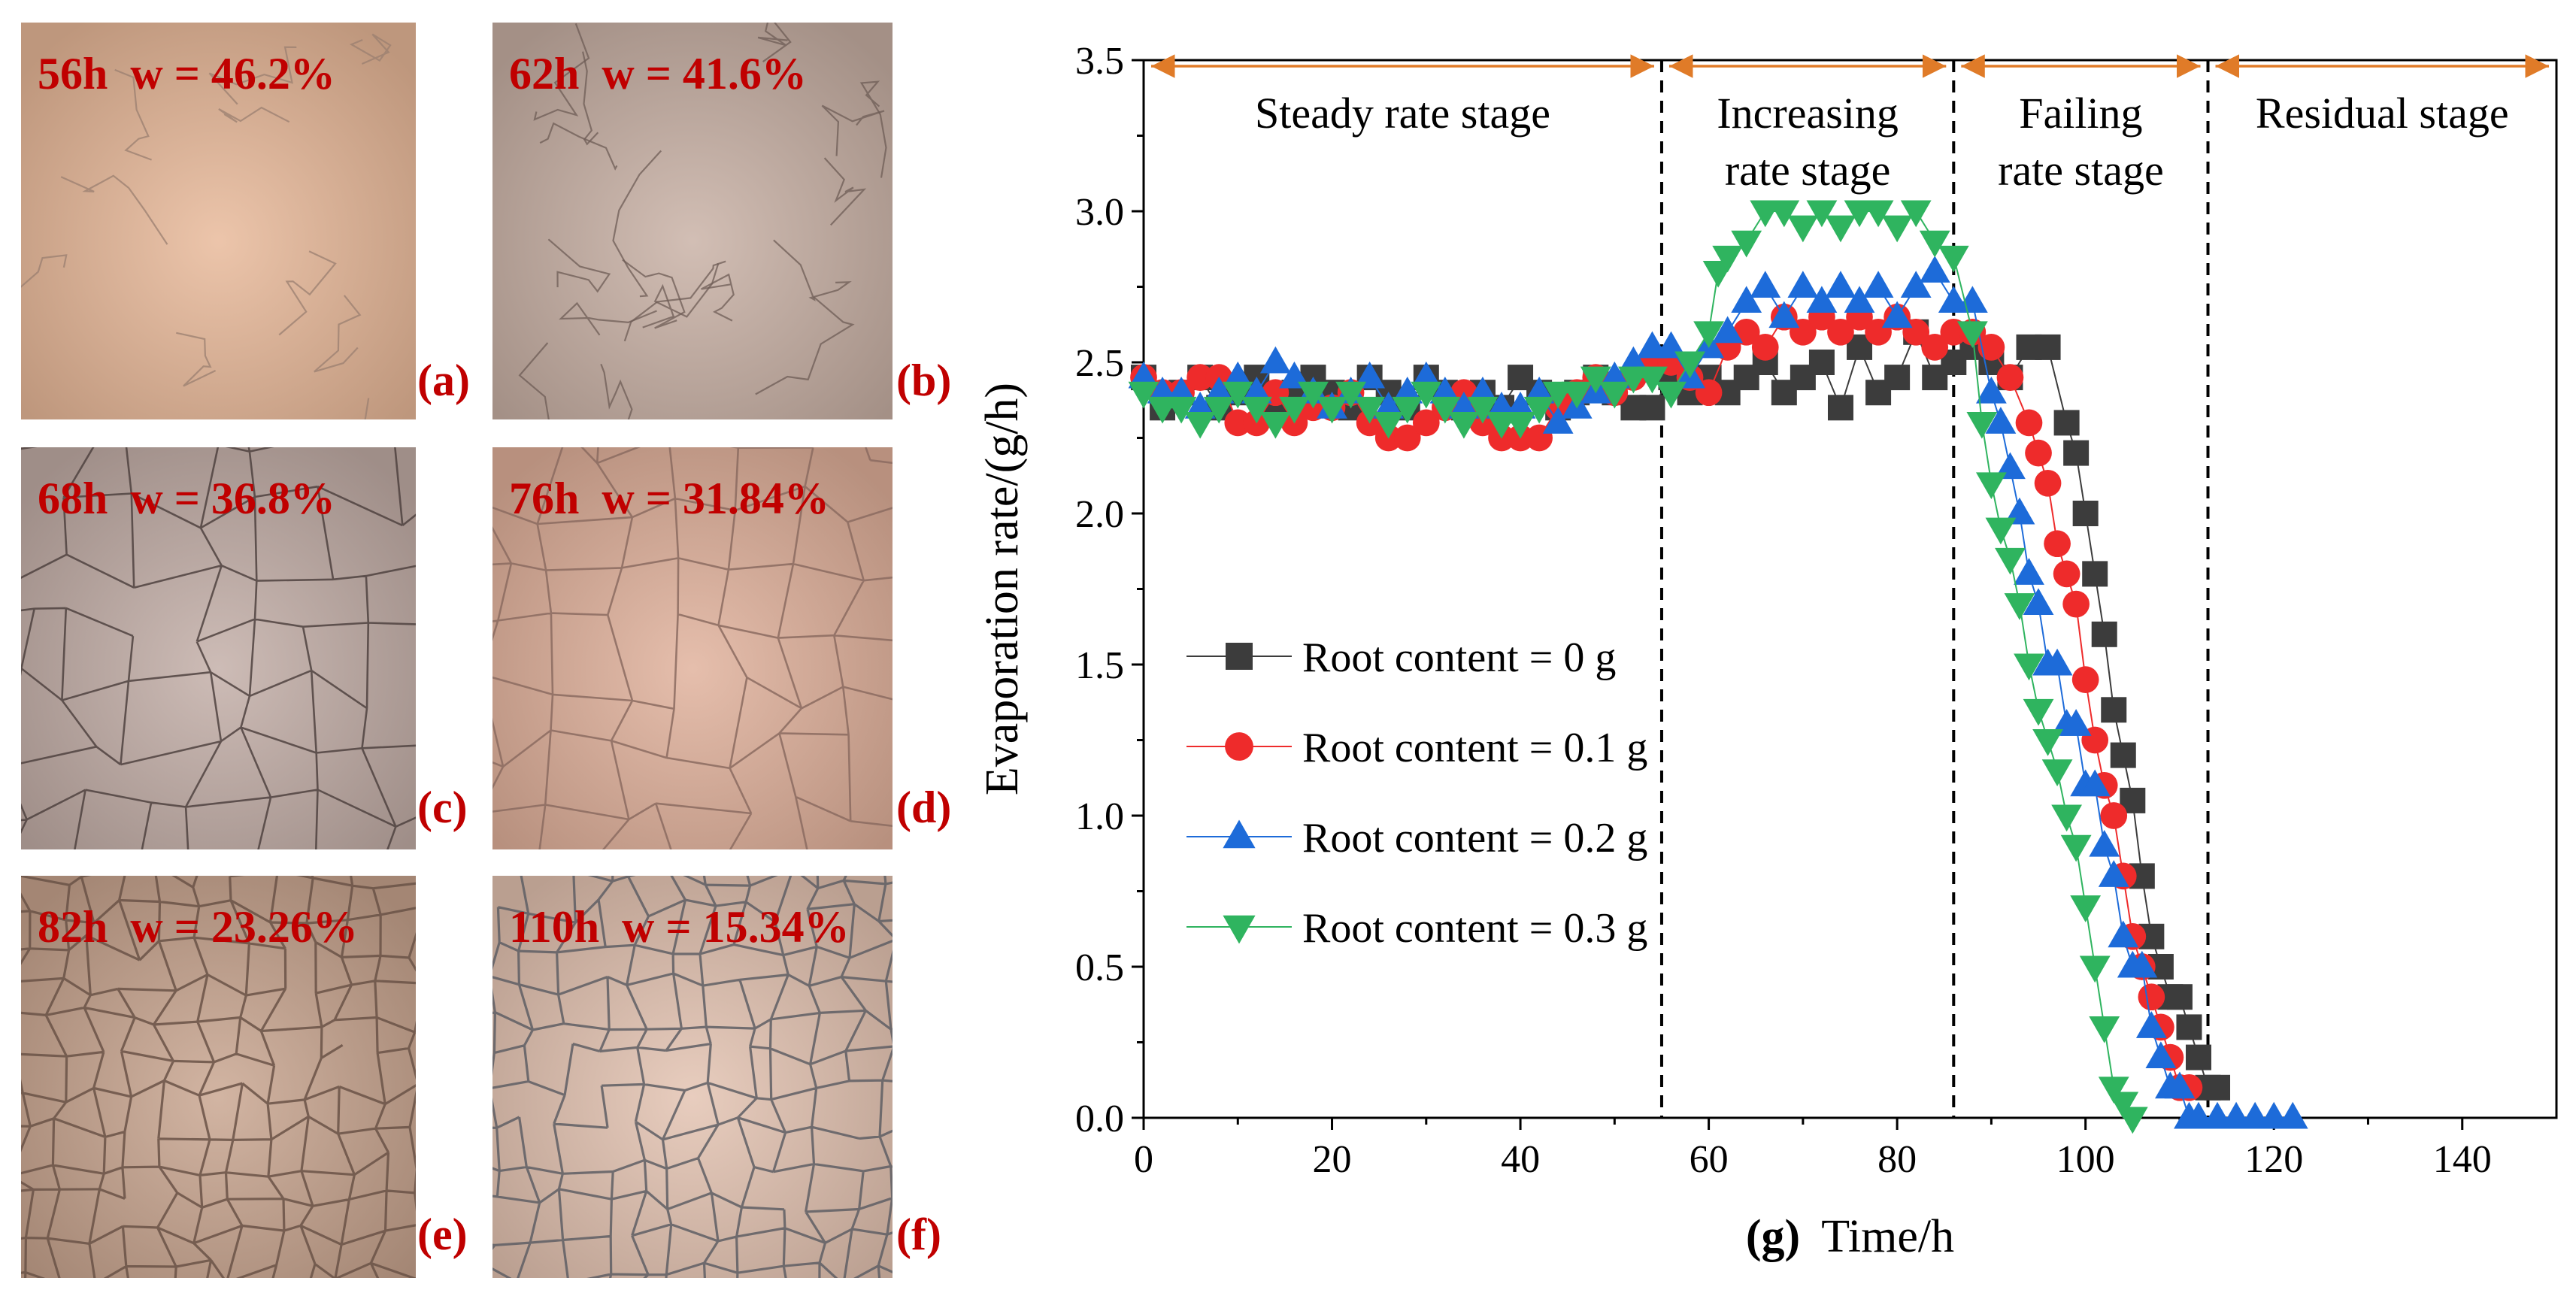 The width and height of the screenshot is (2576, 1299). I want to click on photo-panel-f: 110h w = 15.34%, so click(692, 1077).